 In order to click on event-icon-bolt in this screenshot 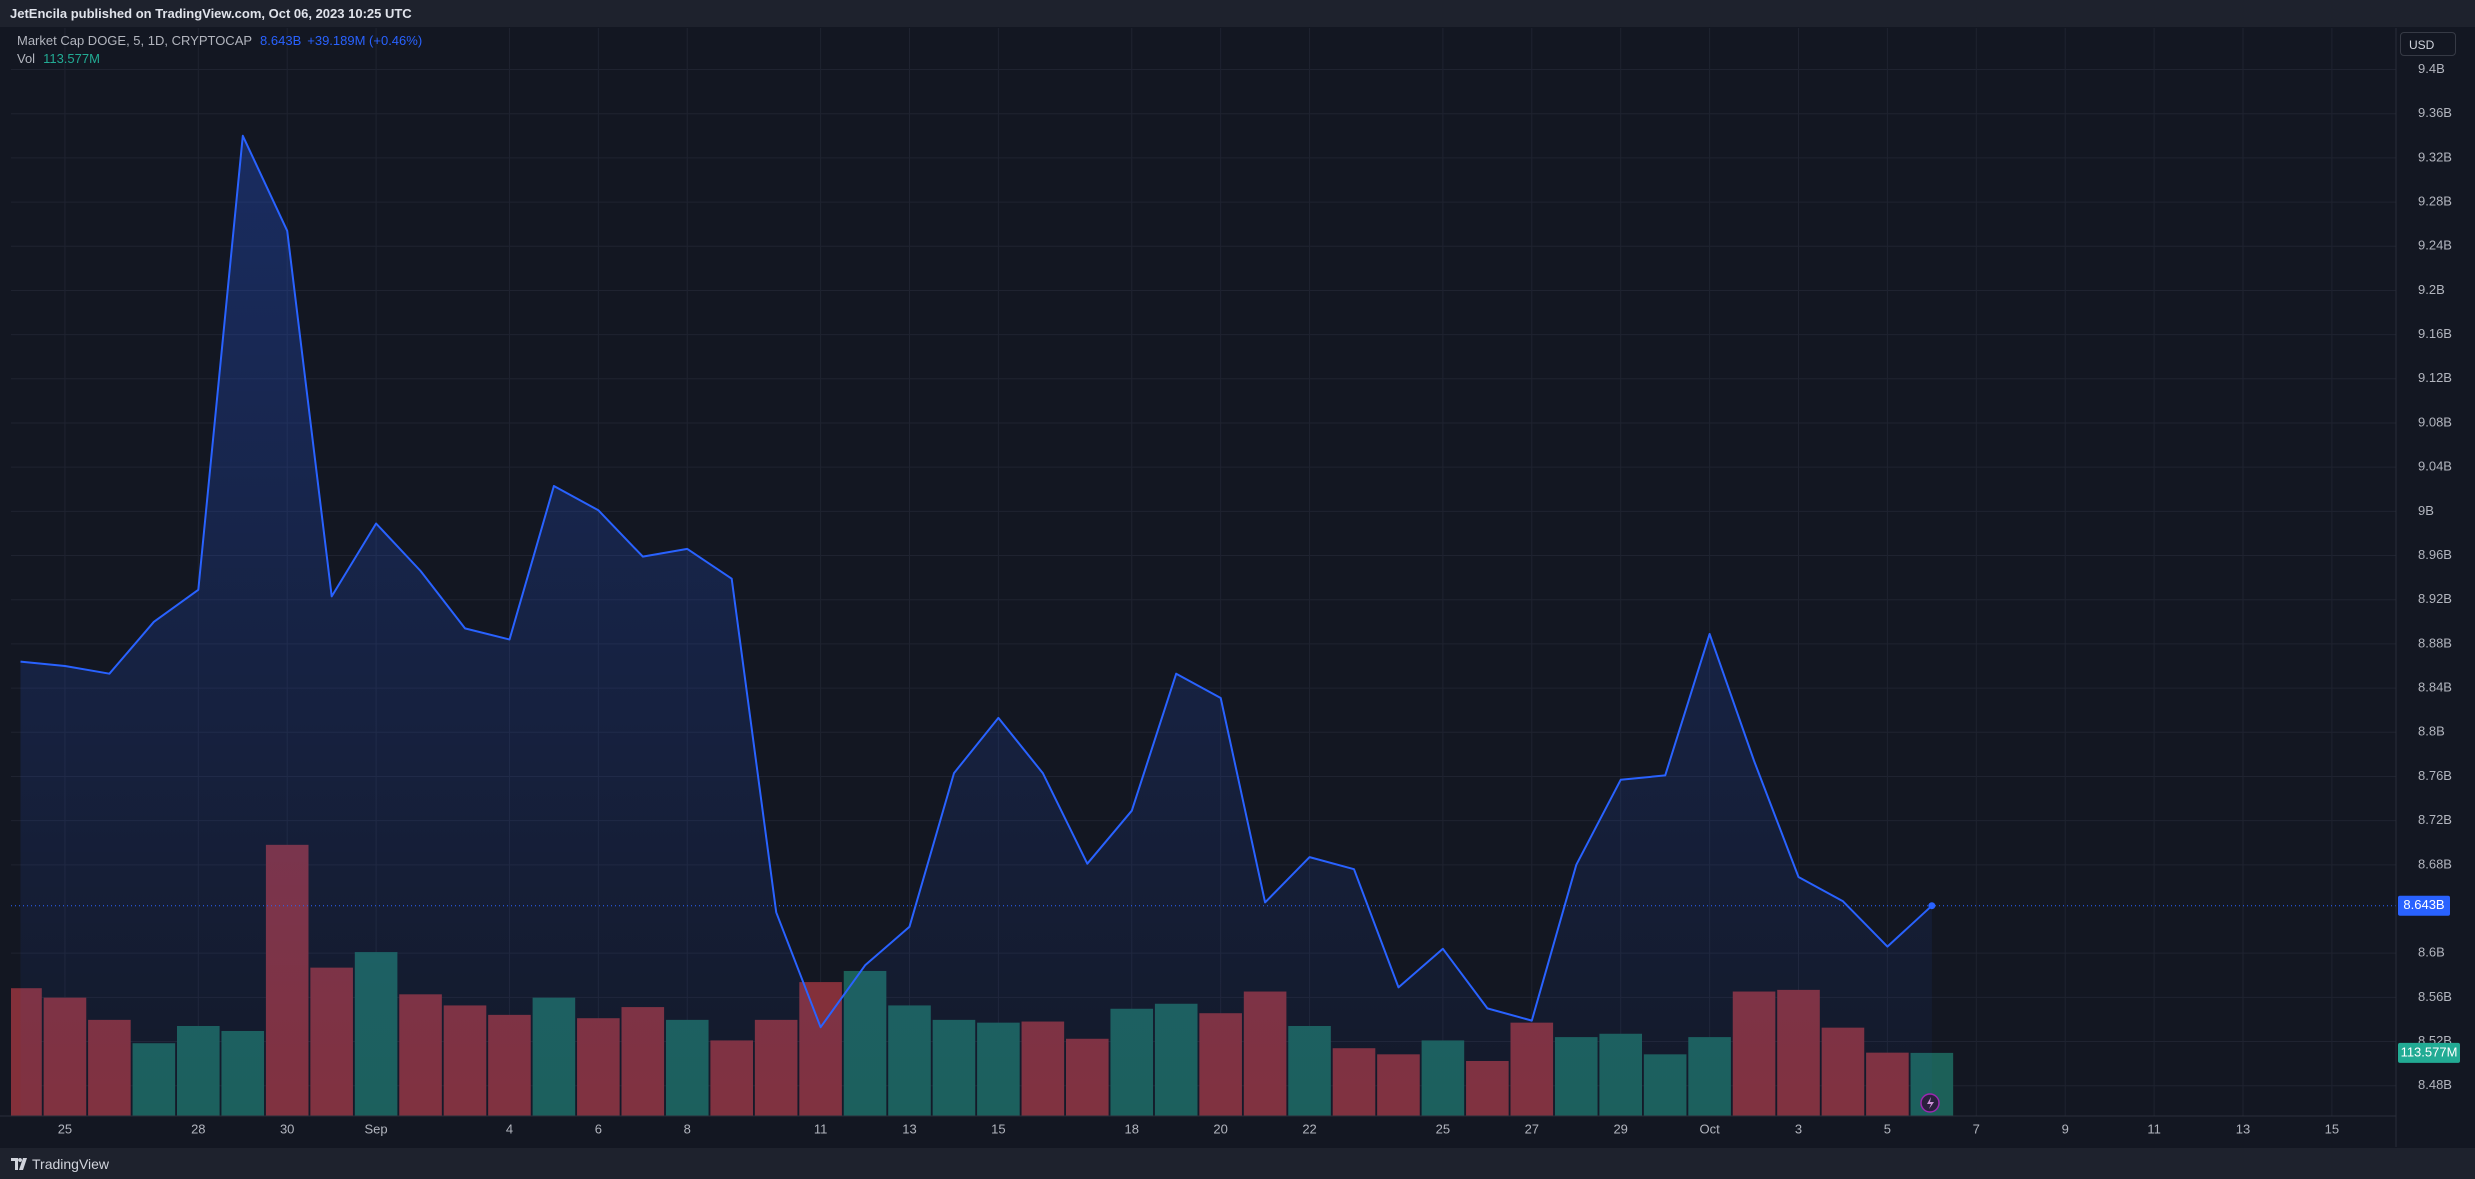, I will do `click(1930, 1103)`.